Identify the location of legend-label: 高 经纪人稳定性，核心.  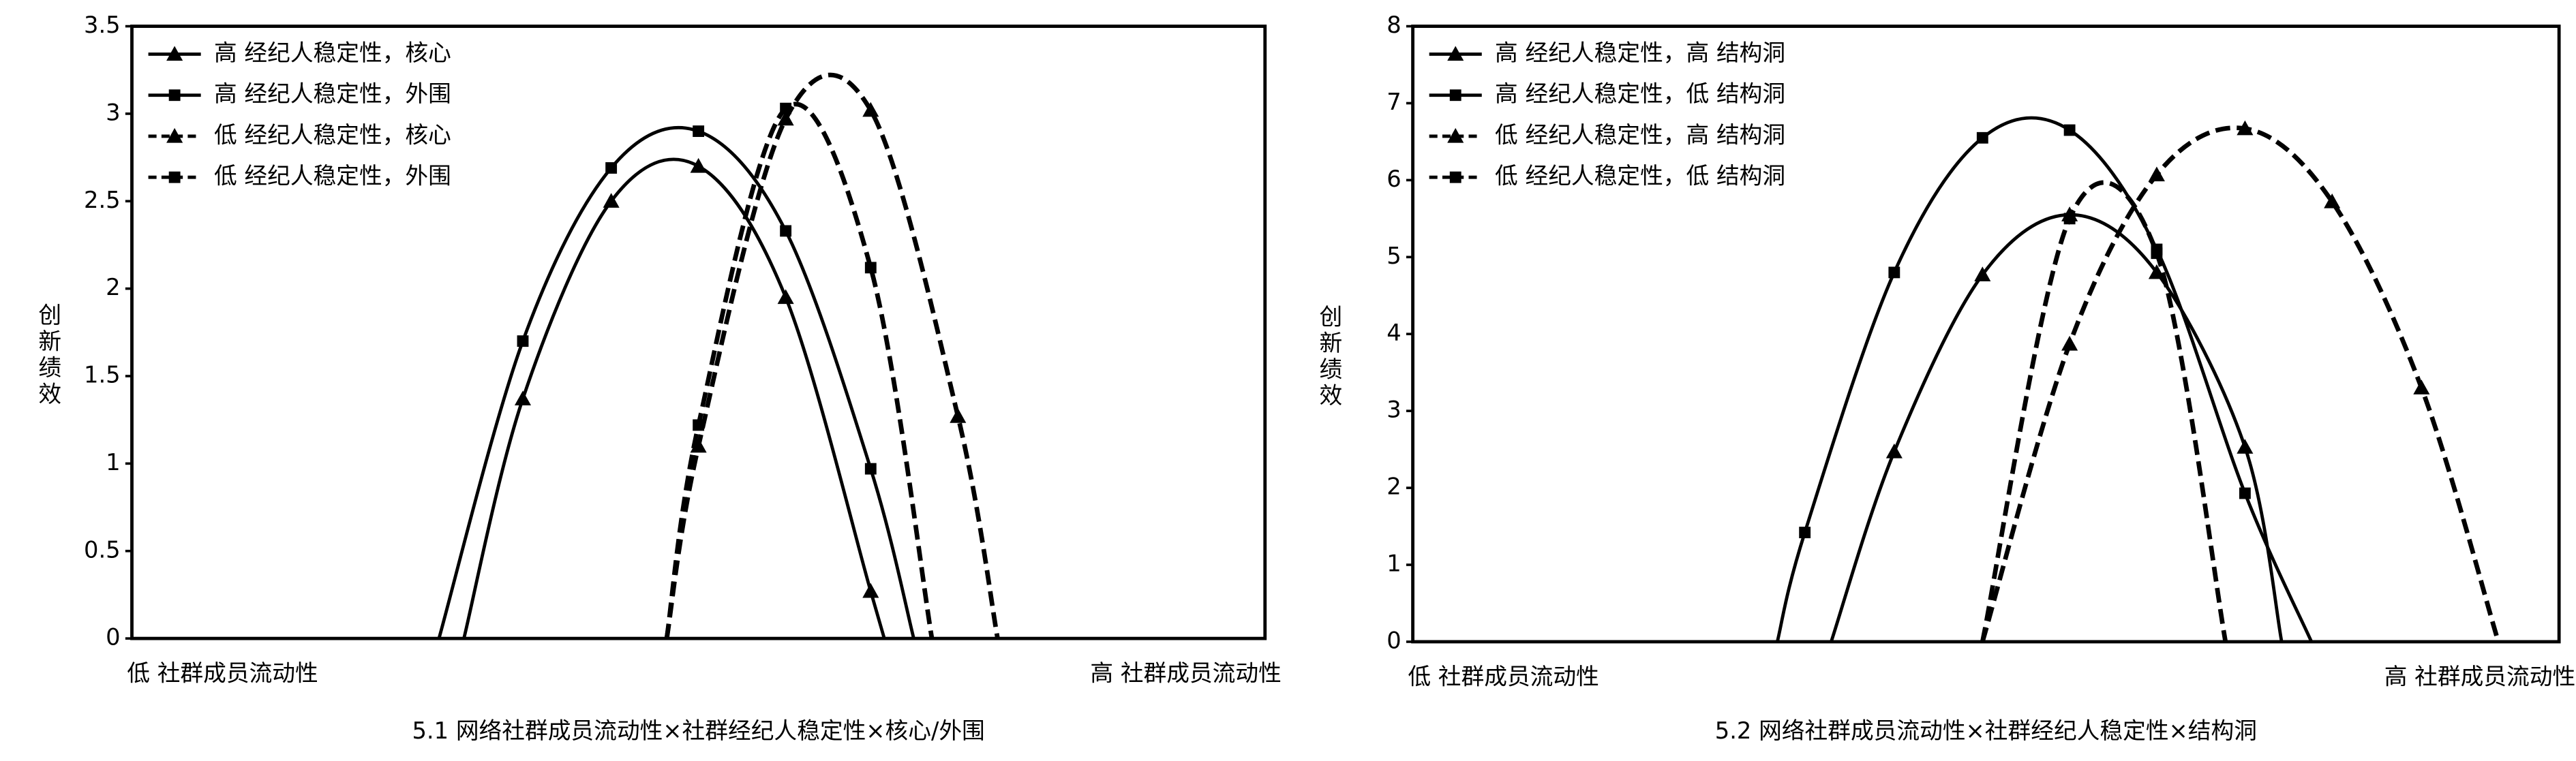
(332, 53).